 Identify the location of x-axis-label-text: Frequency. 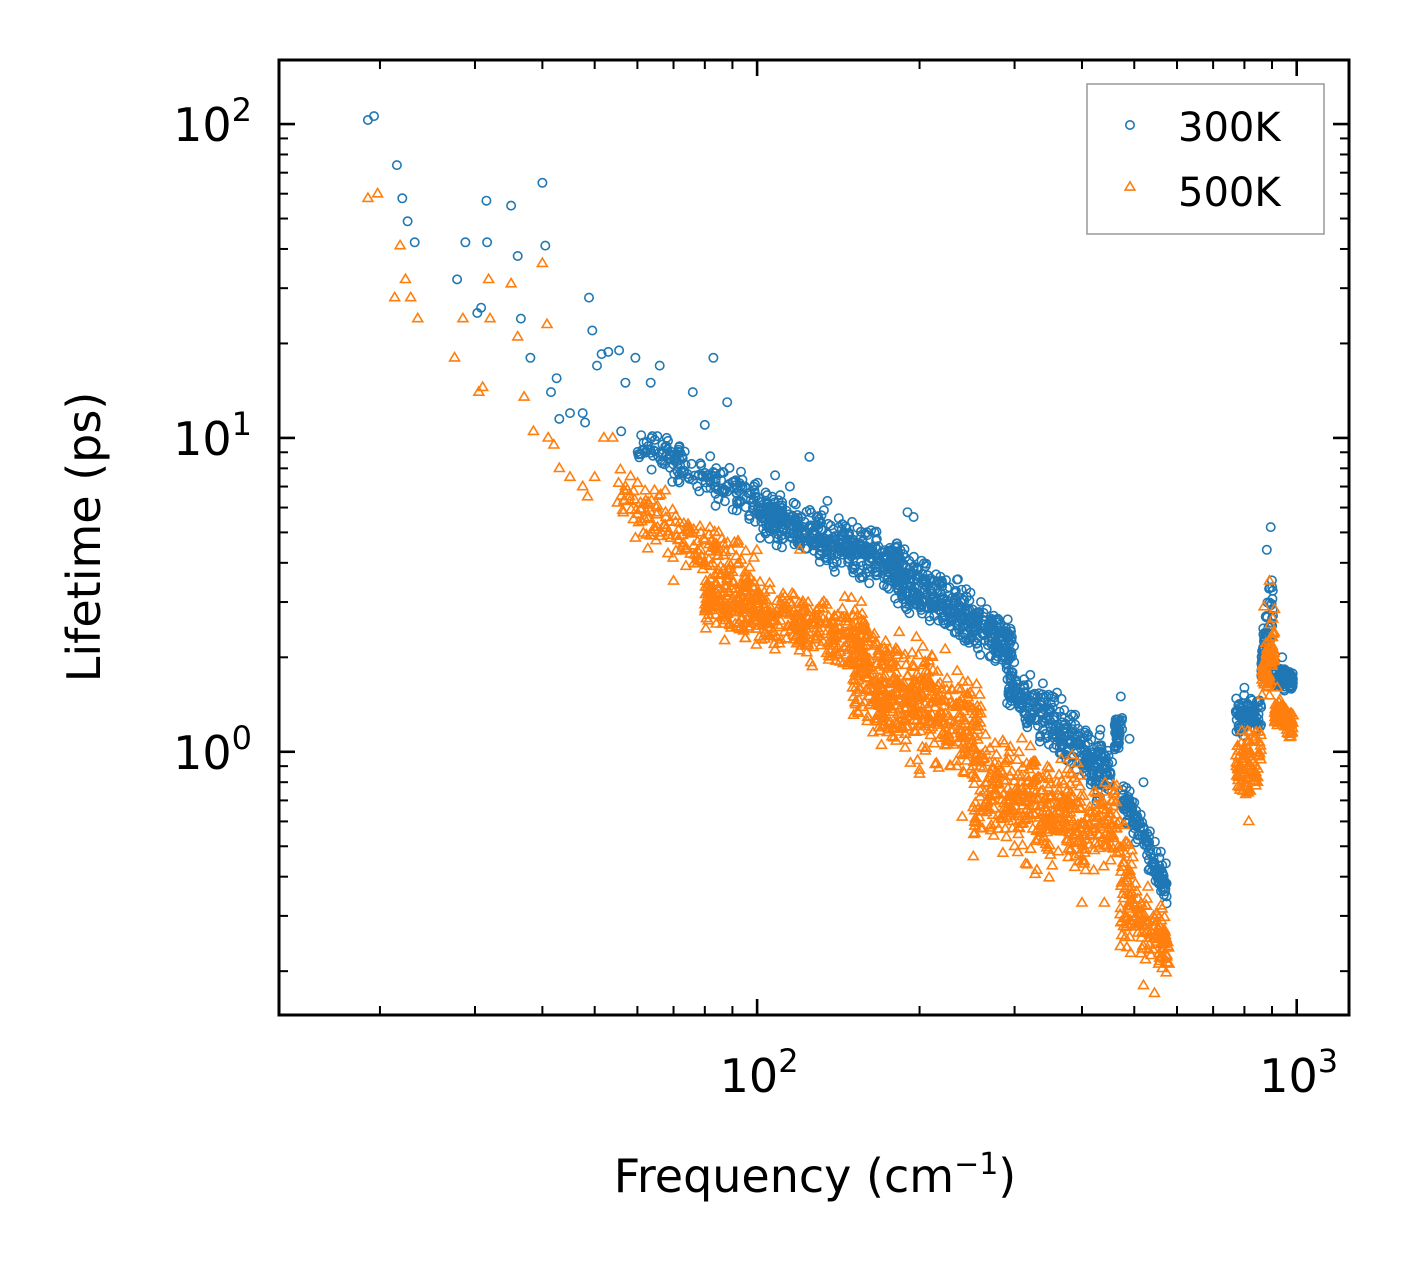
(733, 1176).